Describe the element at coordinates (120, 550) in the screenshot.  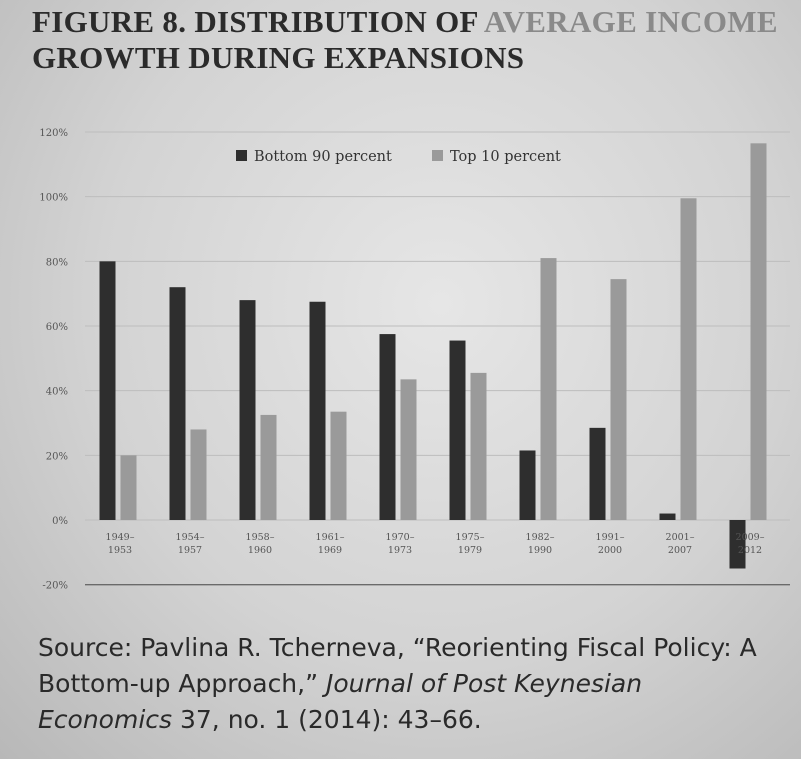
I see `x-tick-label: 1953` at that location.